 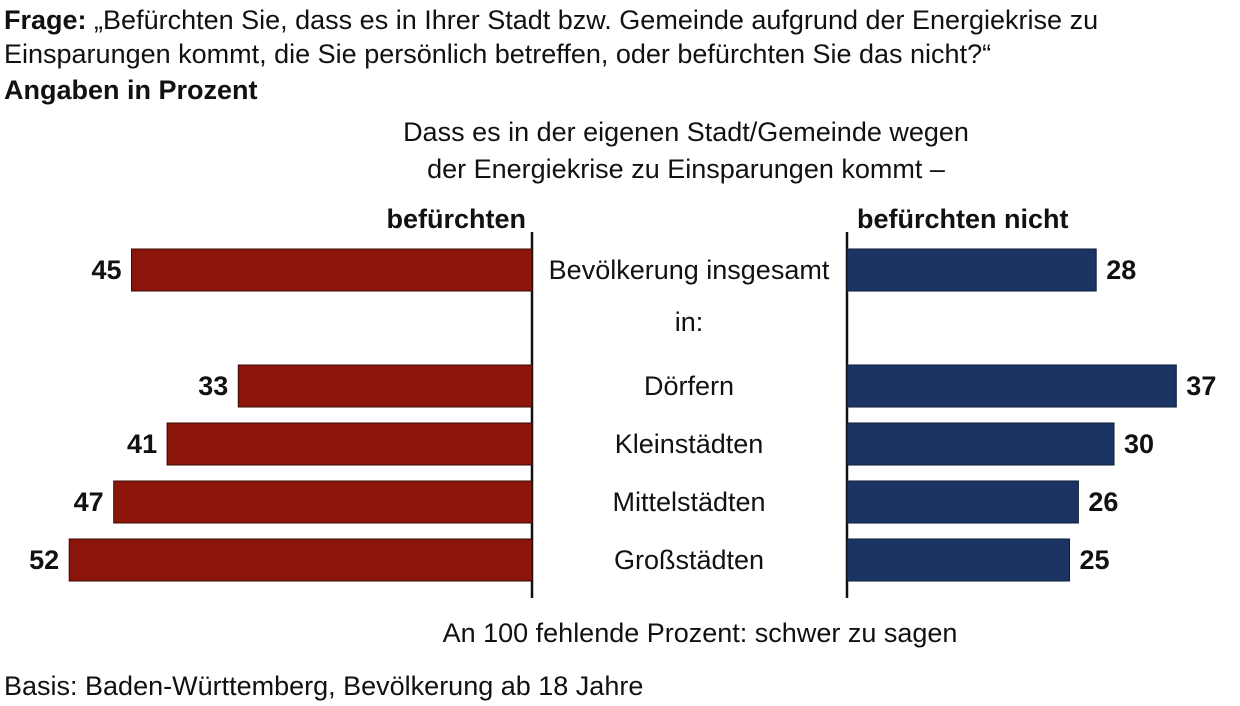 What do you see at coordinates (1103, 502) in the screenshot?
I see `value-label-befuerchten-nicht: 26` at bounding box center [1103, 502].